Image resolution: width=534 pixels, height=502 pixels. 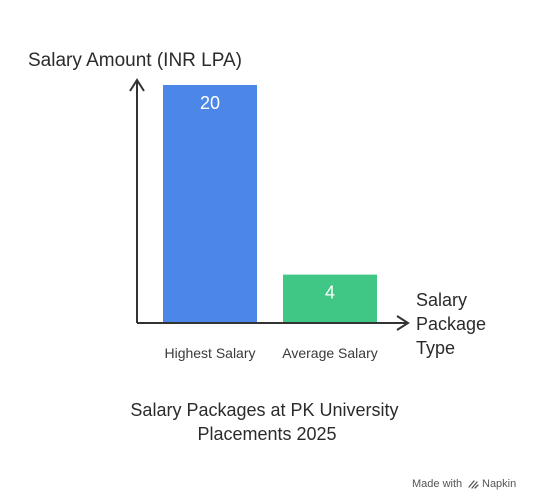 I want to click on x-axis-label: Salary Package Type, so click(x=453, y=324).